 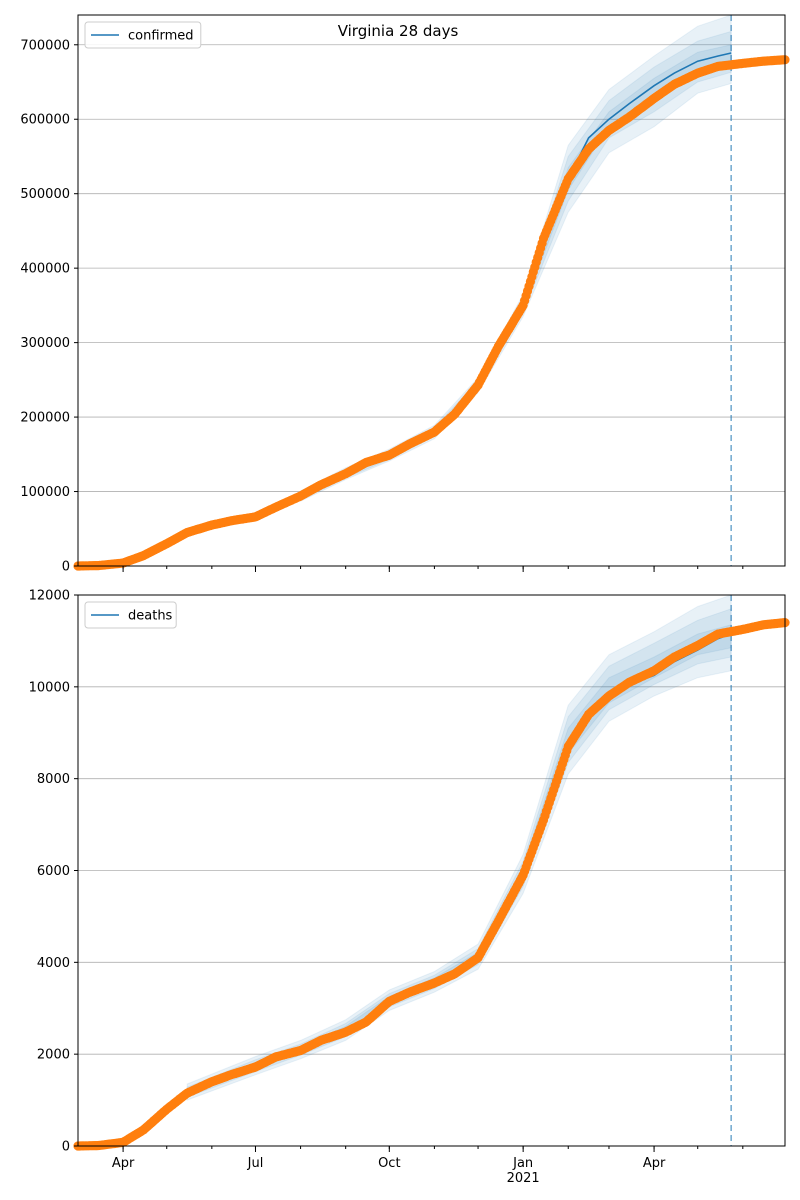 I want to click on y-tick-label: 300000, so click(x=45, y=343).